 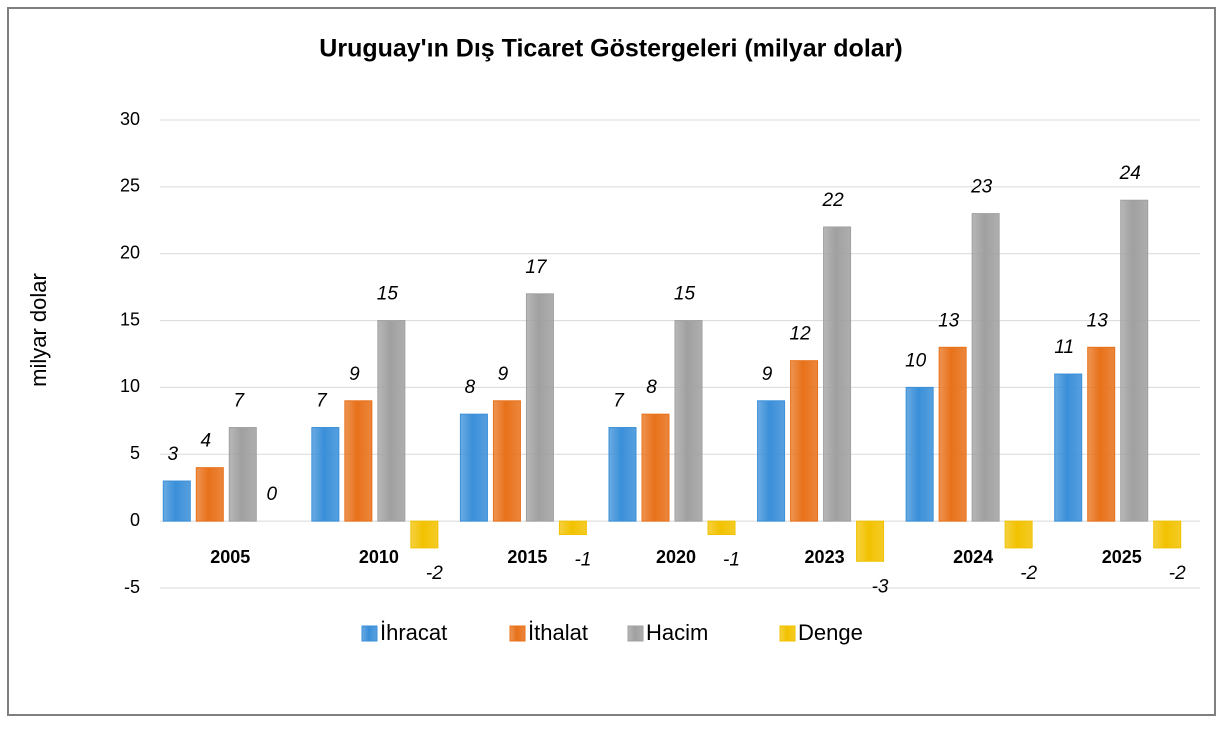 I want to click on y-tick-label: 10, so click(x=130, y=386).